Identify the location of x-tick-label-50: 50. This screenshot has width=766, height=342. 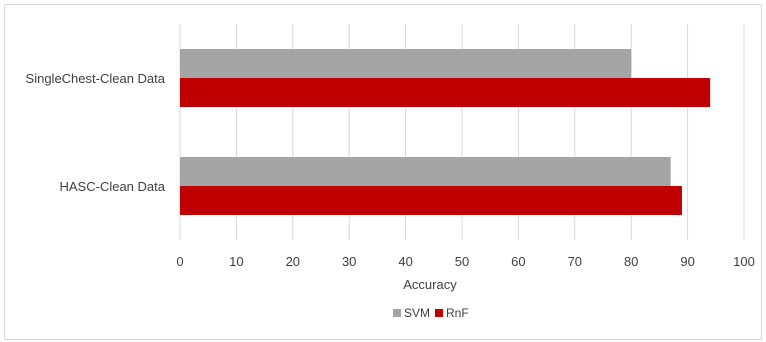
(462, 261).